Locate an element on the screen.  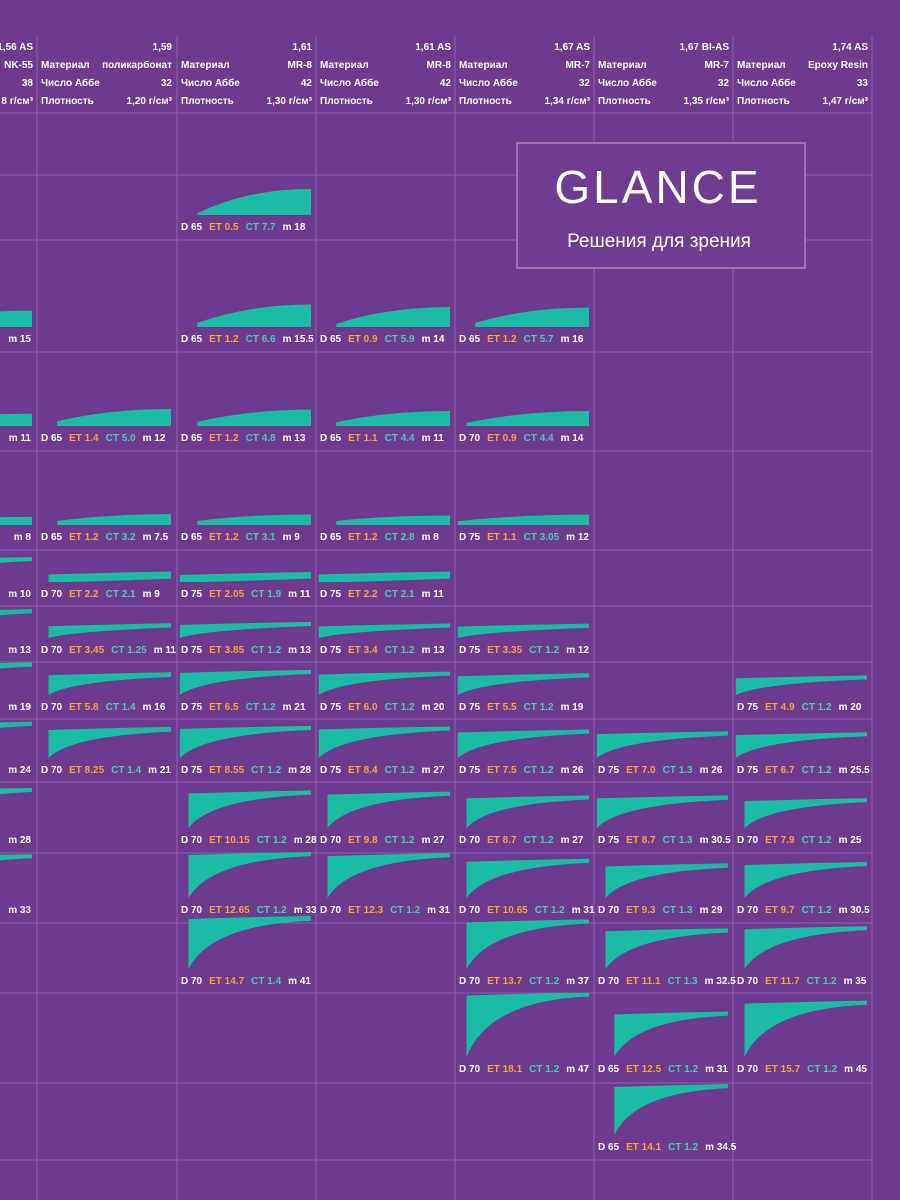
param-m: m 27 is located at coordinates (433, 840).